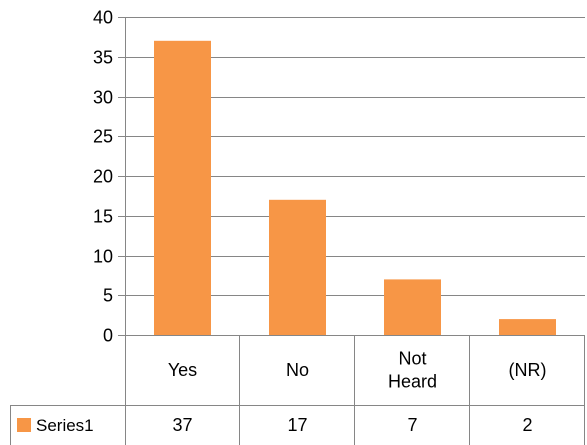 Image resolution: width=587 pixels, height=445 pixels. What do you see at coordinates (275, 425) in the screenshot?
I see `data-table: Series1 37 17 7 2` at bounding box center [275, 425].